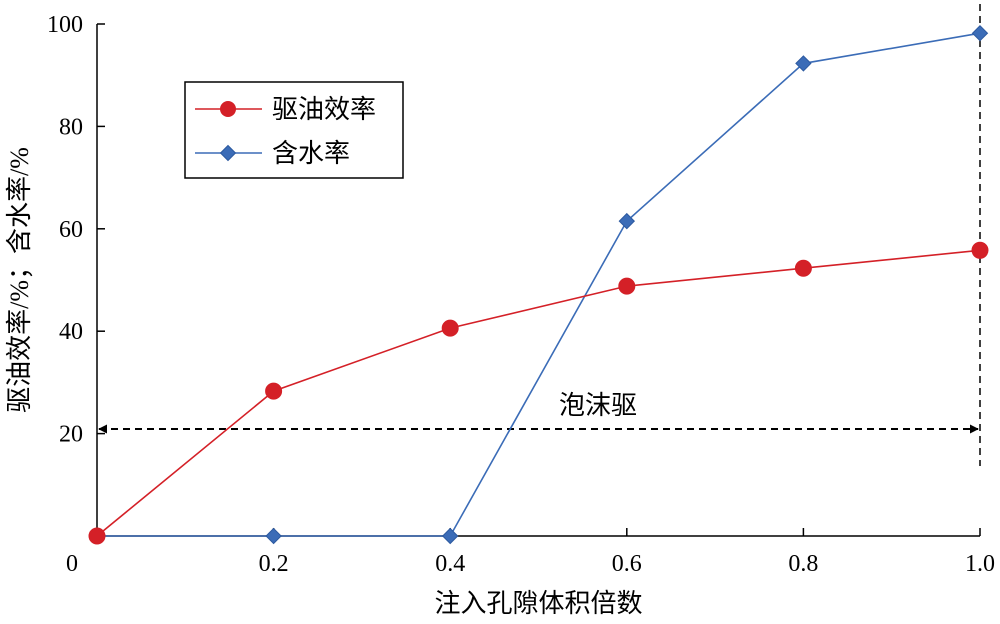 This screenshot has height=624, width=1000. Describe the element at coordinates (65, 25) in the screenshot. I see `y-tick-label: 100` at that location.